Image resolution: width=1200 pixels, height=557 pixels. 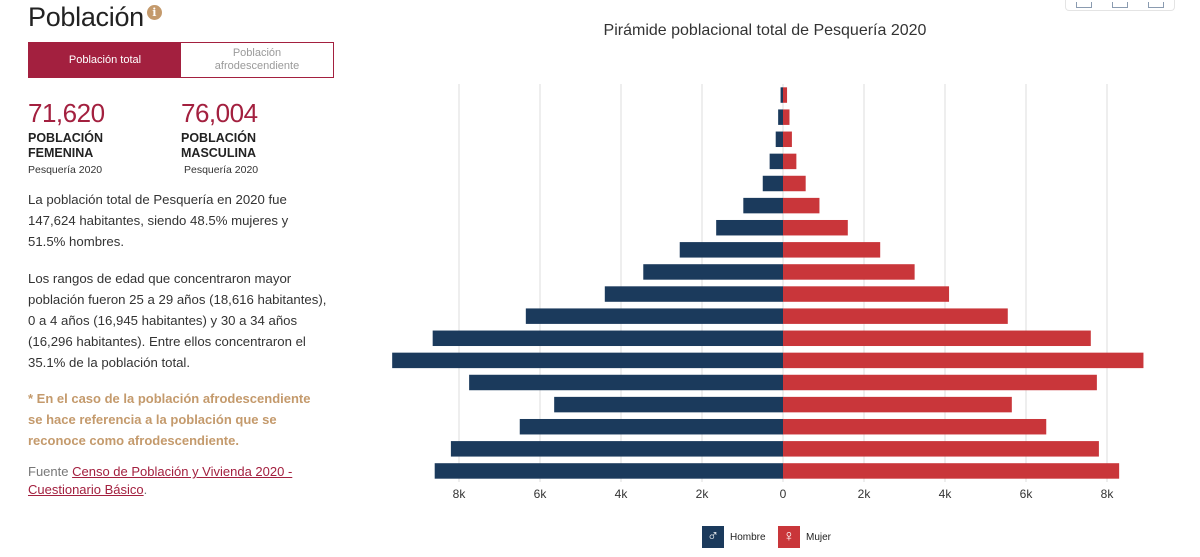 What do you see at coordinates (218, 153) in the screenshot?
I see `label-line: MASCULINA` at bounding box center [218, 153].